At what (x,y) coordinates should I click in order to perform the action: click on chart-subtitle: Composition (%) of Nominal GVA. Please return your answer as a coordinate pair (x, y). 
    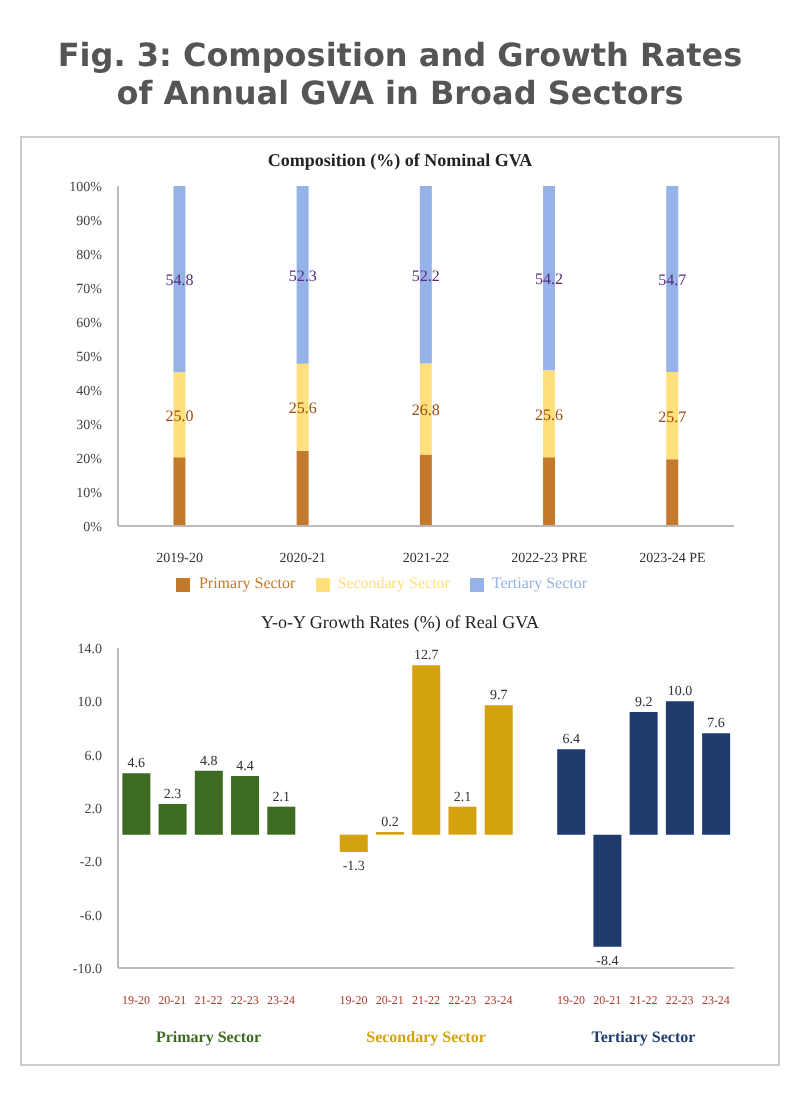
    Looking at the image, I should click on (400, 160).